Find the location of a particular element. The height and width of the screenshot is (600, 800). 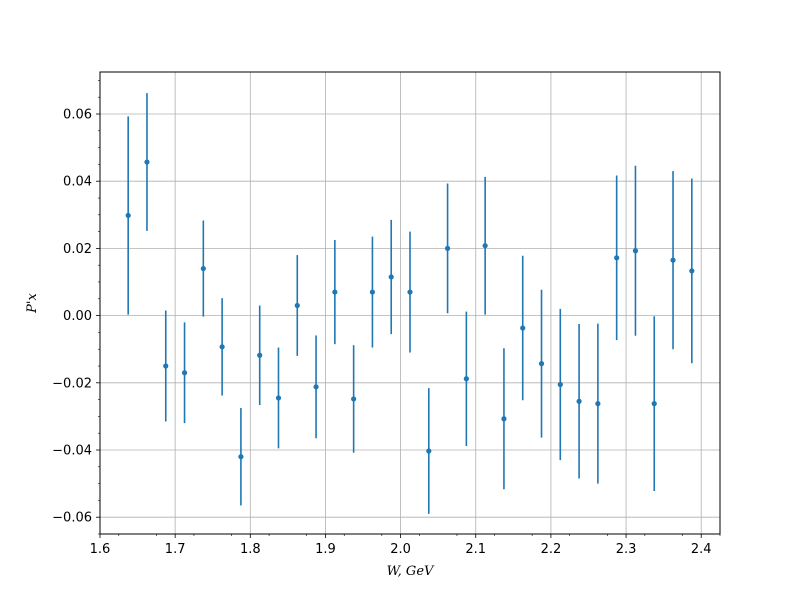

x-tick-label: 2.1 is located at coordinates (475, 549).